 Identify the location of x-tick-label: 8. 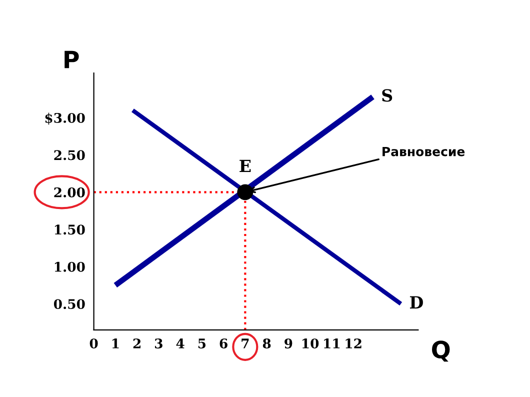
(266, 343).